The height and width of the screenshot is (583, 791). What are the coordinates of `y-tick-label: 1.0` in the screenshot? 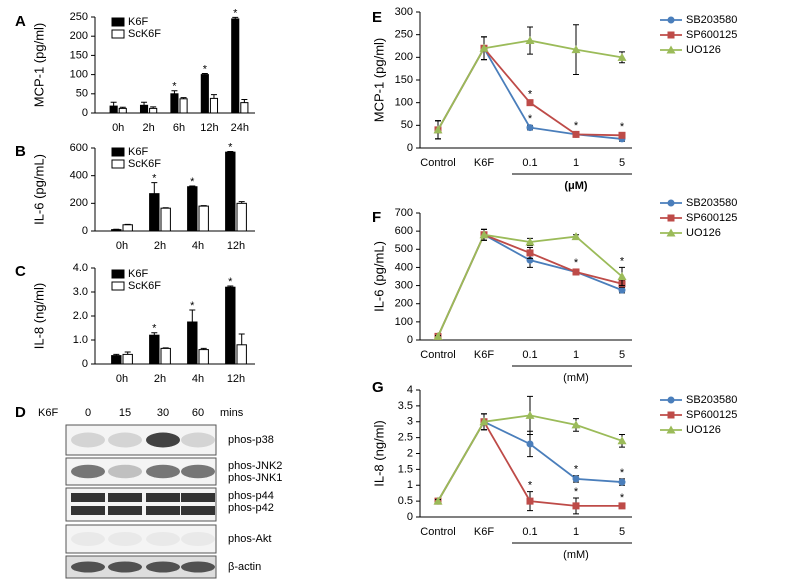 It's located at (80, 340).